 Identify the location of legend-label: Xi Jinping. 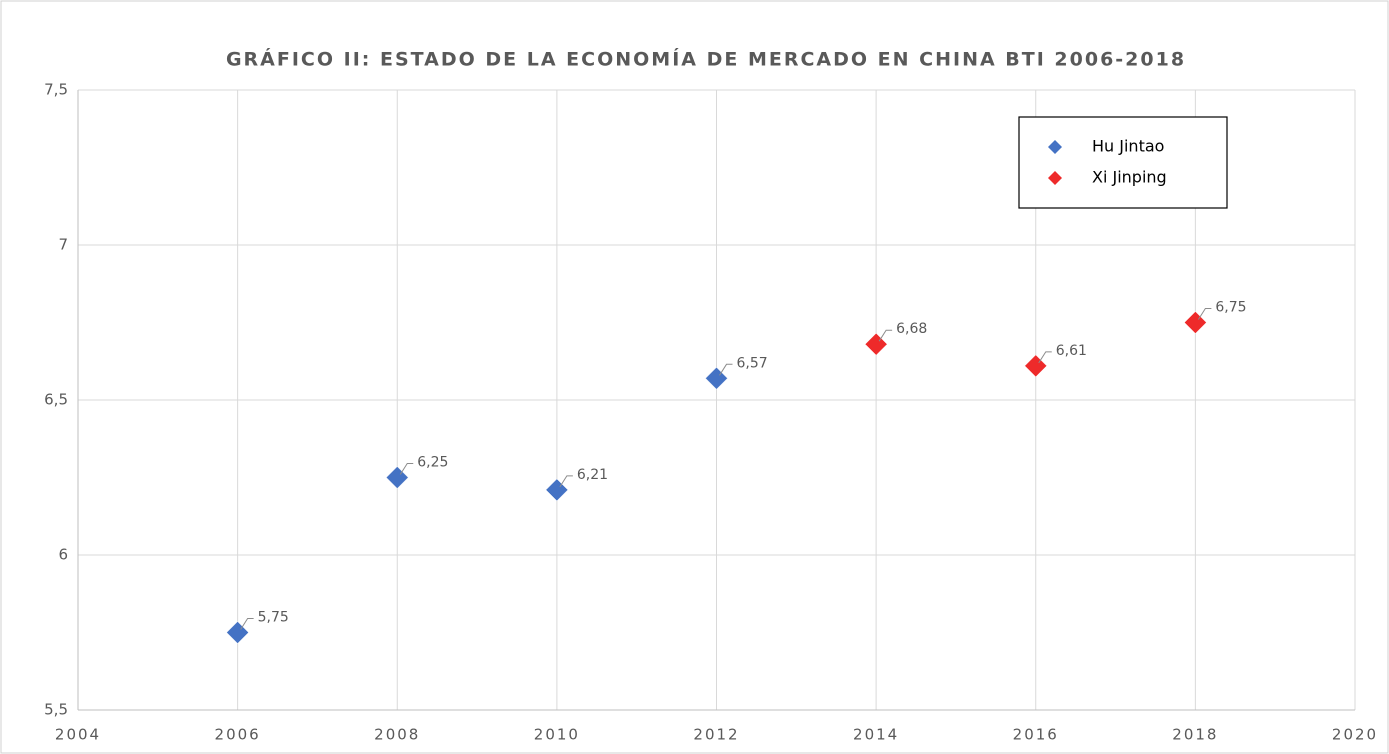
(1129, 177).